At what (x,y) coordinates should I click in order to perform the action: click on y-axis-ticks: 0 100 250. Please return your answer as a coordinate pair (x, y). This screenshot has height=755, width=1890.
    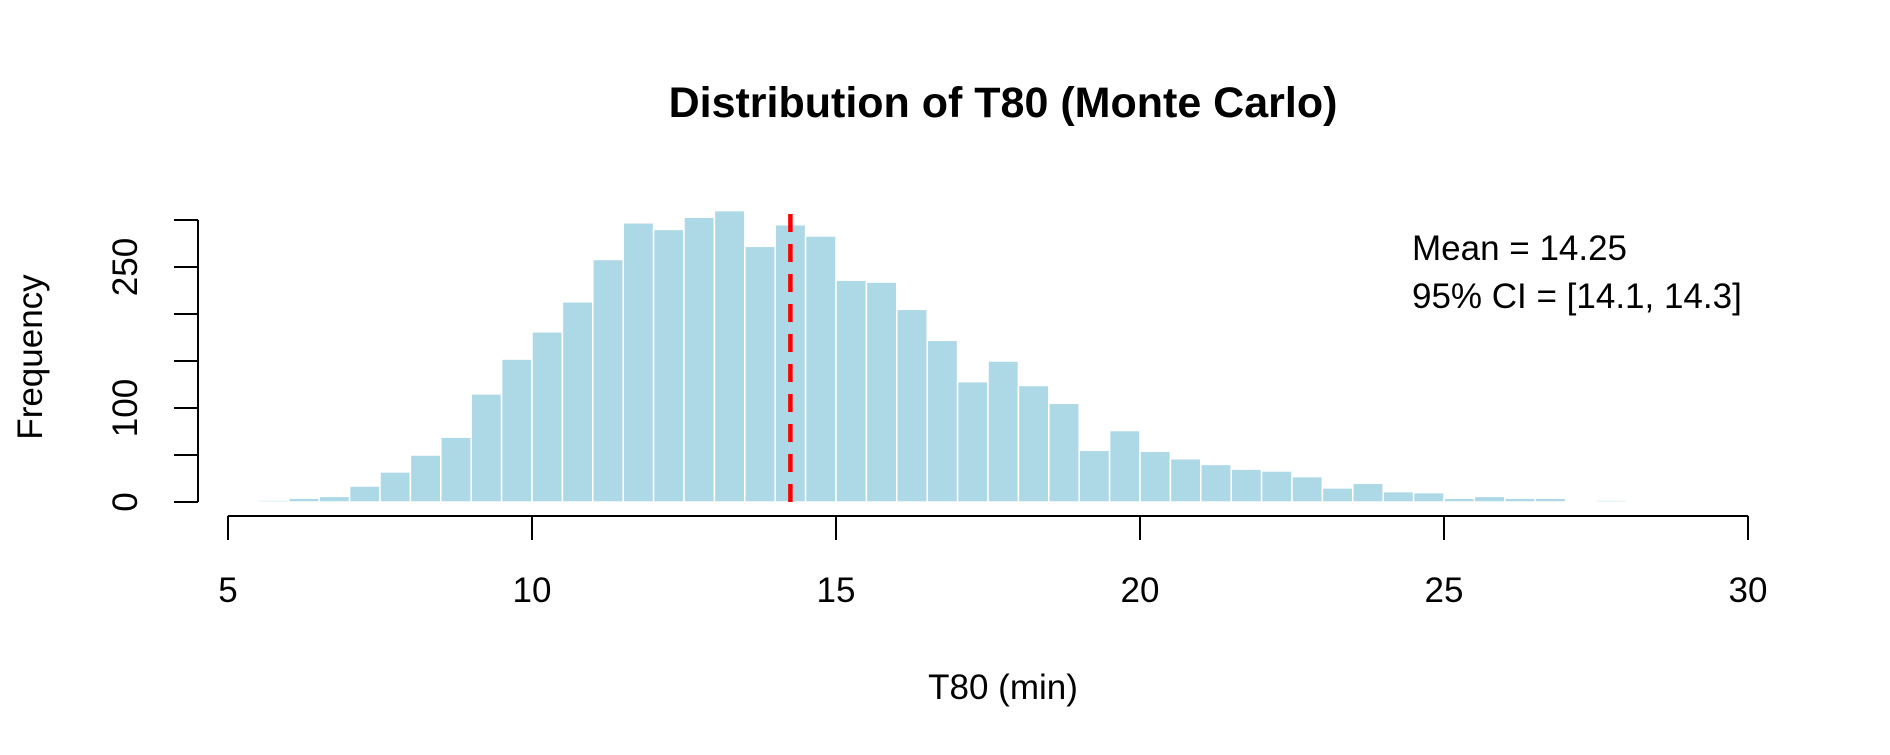
    Looking at the image, I should click on (152, 365).